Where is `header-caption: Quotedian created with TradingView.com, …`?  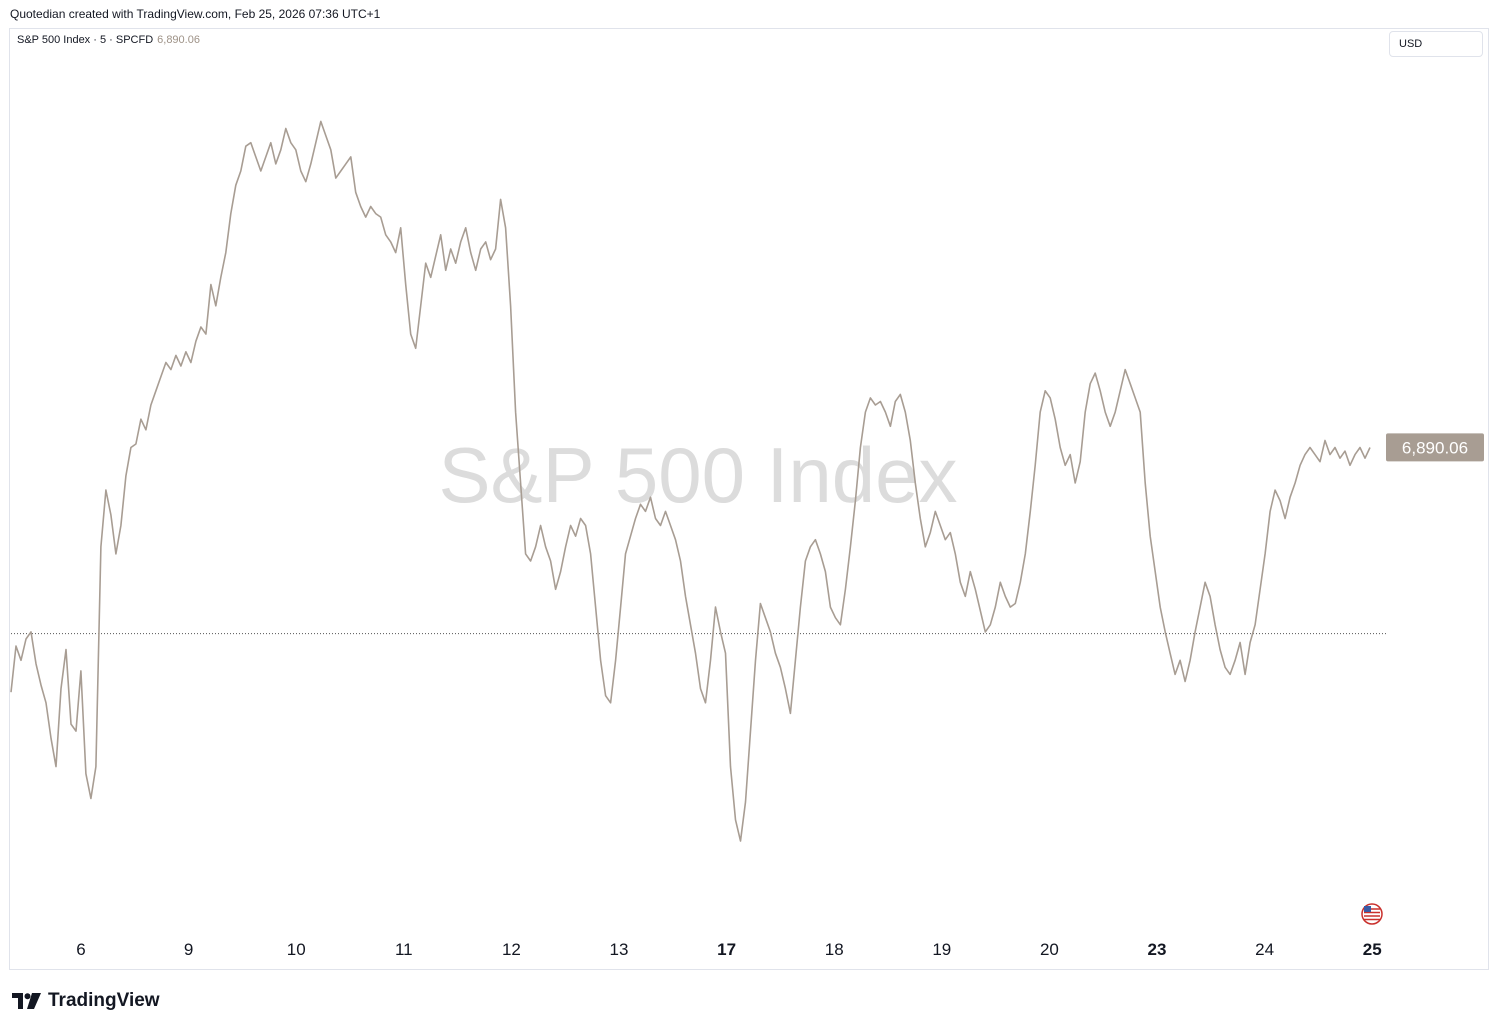
header-caption: Quotedian created with TradingView.com, … is located at coordinates (195, 14).